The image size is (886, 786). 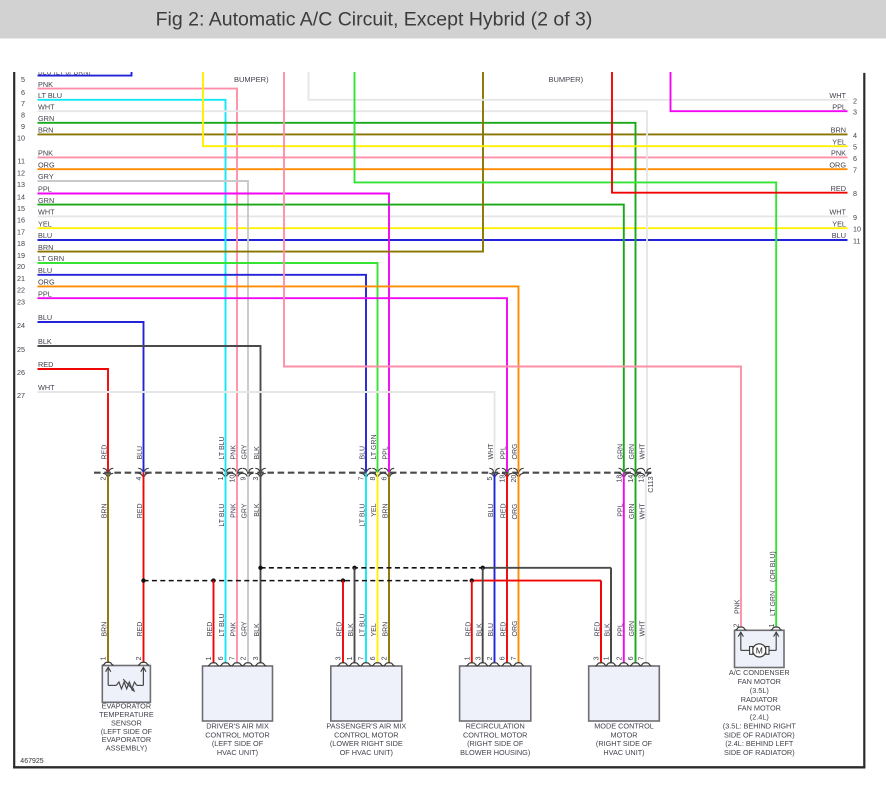 I want to click on svg-text: SIDE OF RADIATOR), so click(x=759, y=752).